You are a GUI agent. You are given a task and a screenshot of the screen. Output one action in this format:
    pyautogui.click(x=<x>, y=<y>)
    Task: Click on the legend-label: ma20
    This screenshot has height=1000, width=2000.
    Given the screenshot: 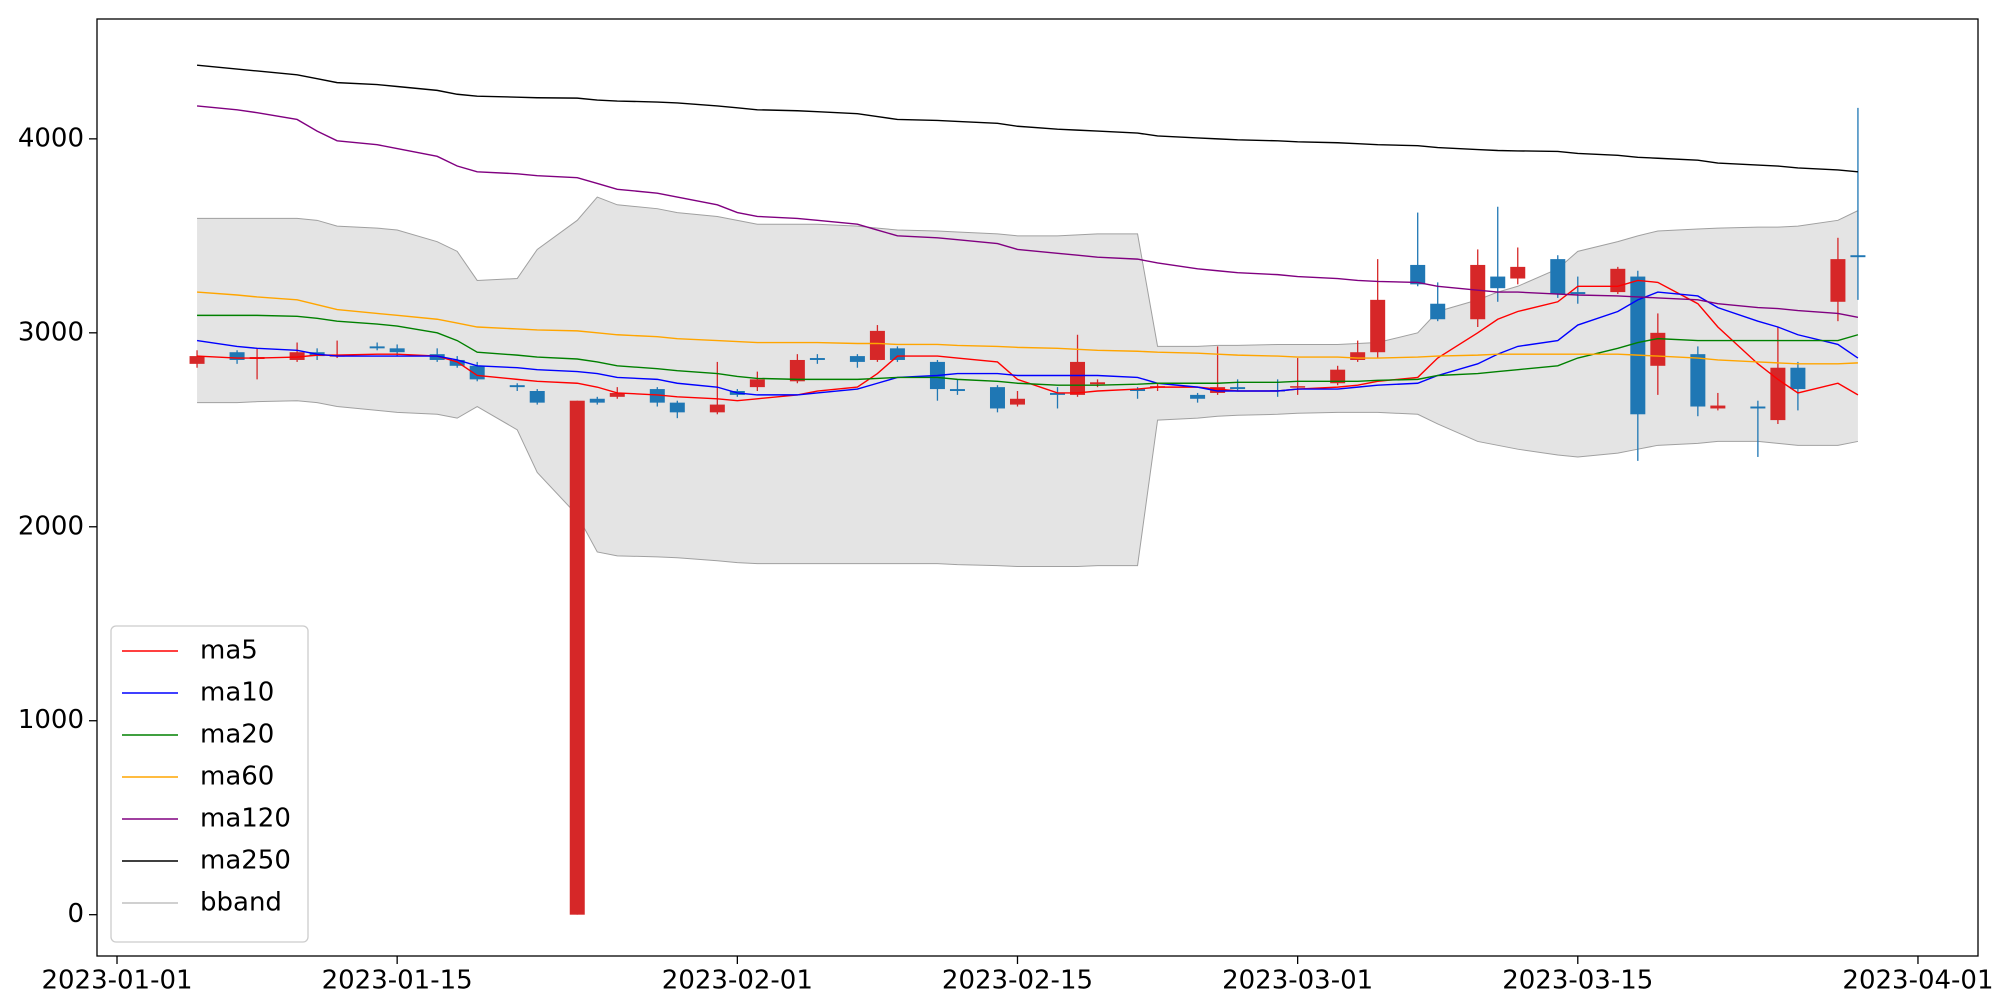 What is the action you would take?
    pyautogui.click(x=237, y=735)
    